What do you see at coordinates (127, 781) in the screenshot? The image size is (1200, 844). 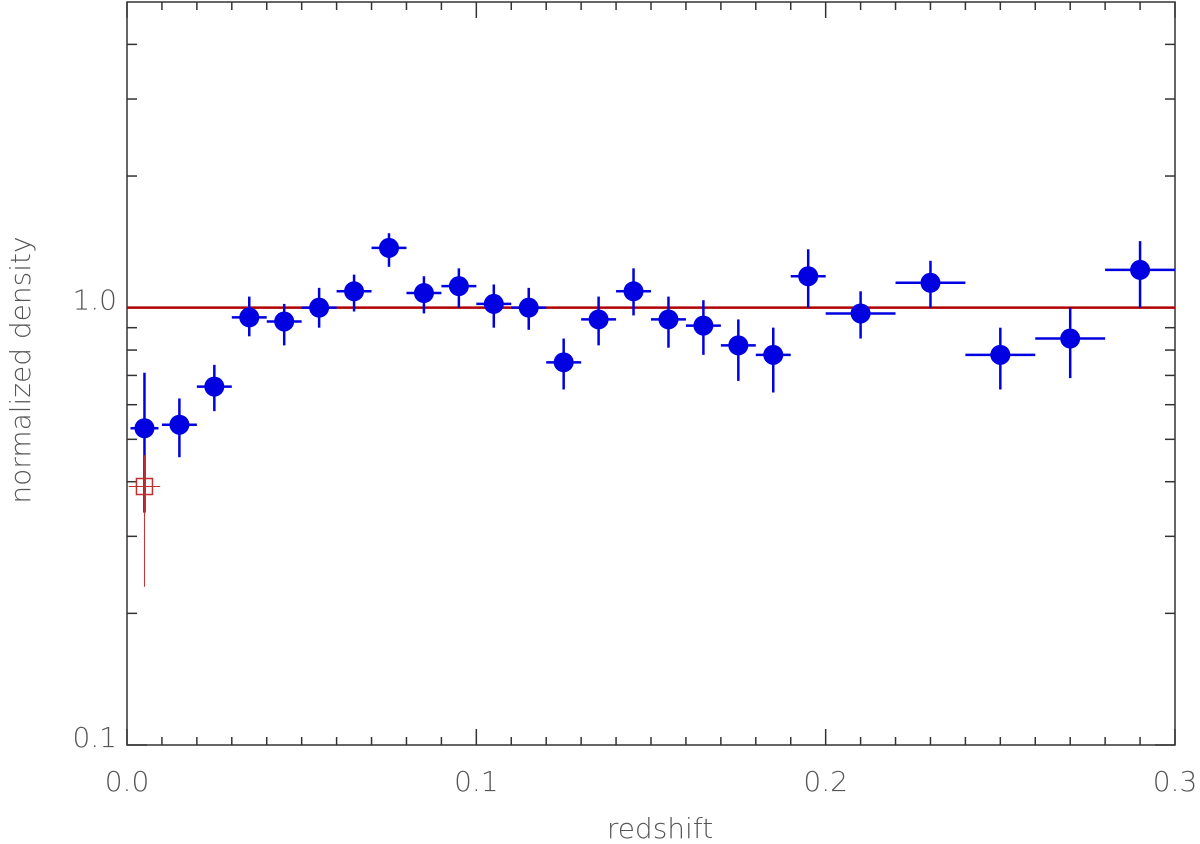 I see `x-tick-label: 0.0` at bounding box center [127, 781].